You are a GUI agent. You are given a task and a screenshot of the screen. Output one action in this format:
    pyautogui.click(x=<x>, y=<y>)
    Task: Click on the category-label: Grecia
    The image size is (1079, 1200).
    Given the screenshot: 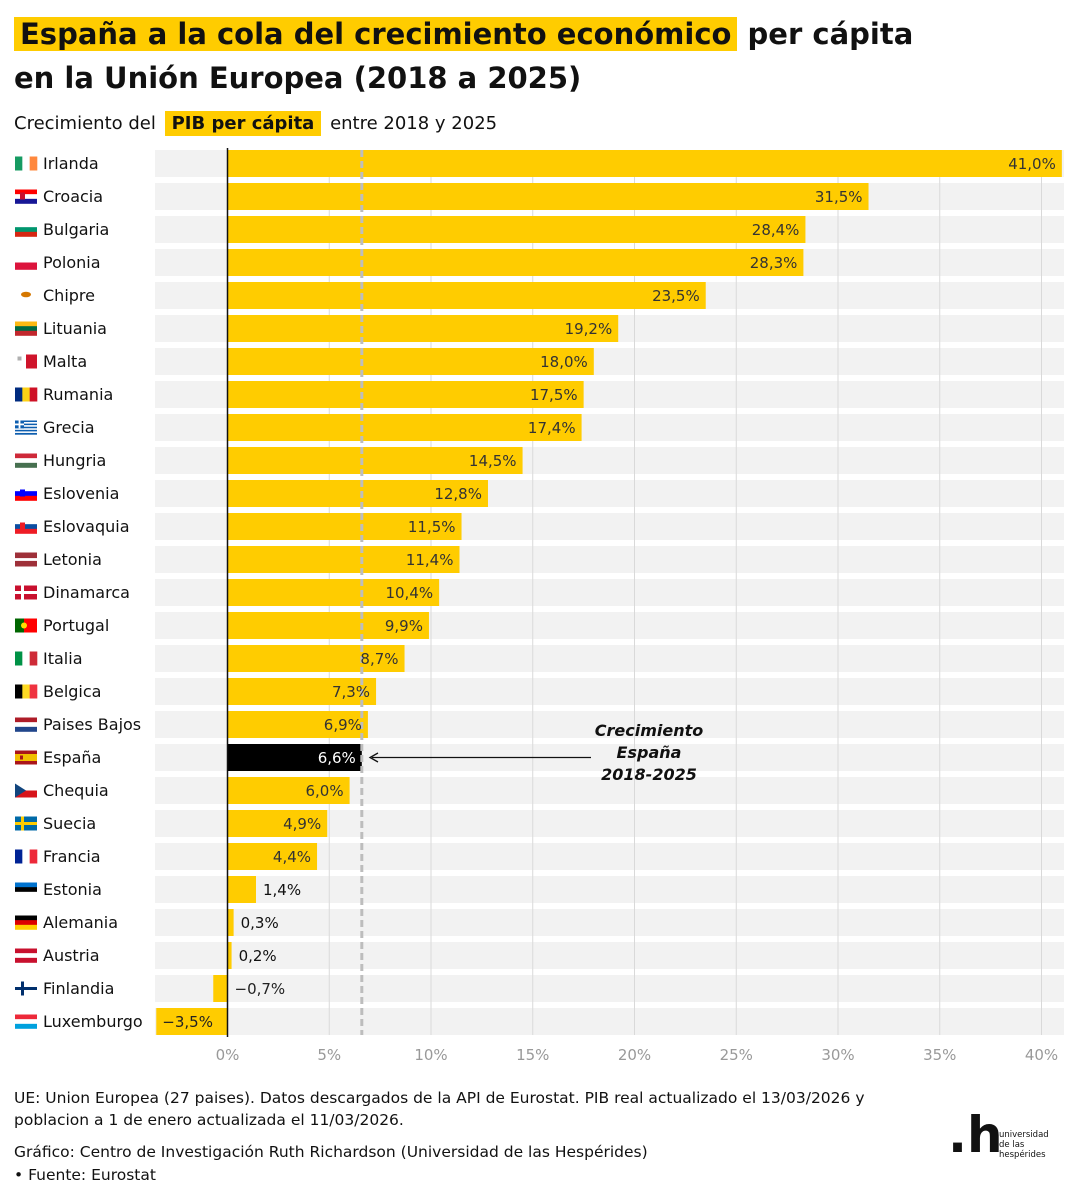 What is the action you would take?
    pyautogui.click(x=69, y=427)
    